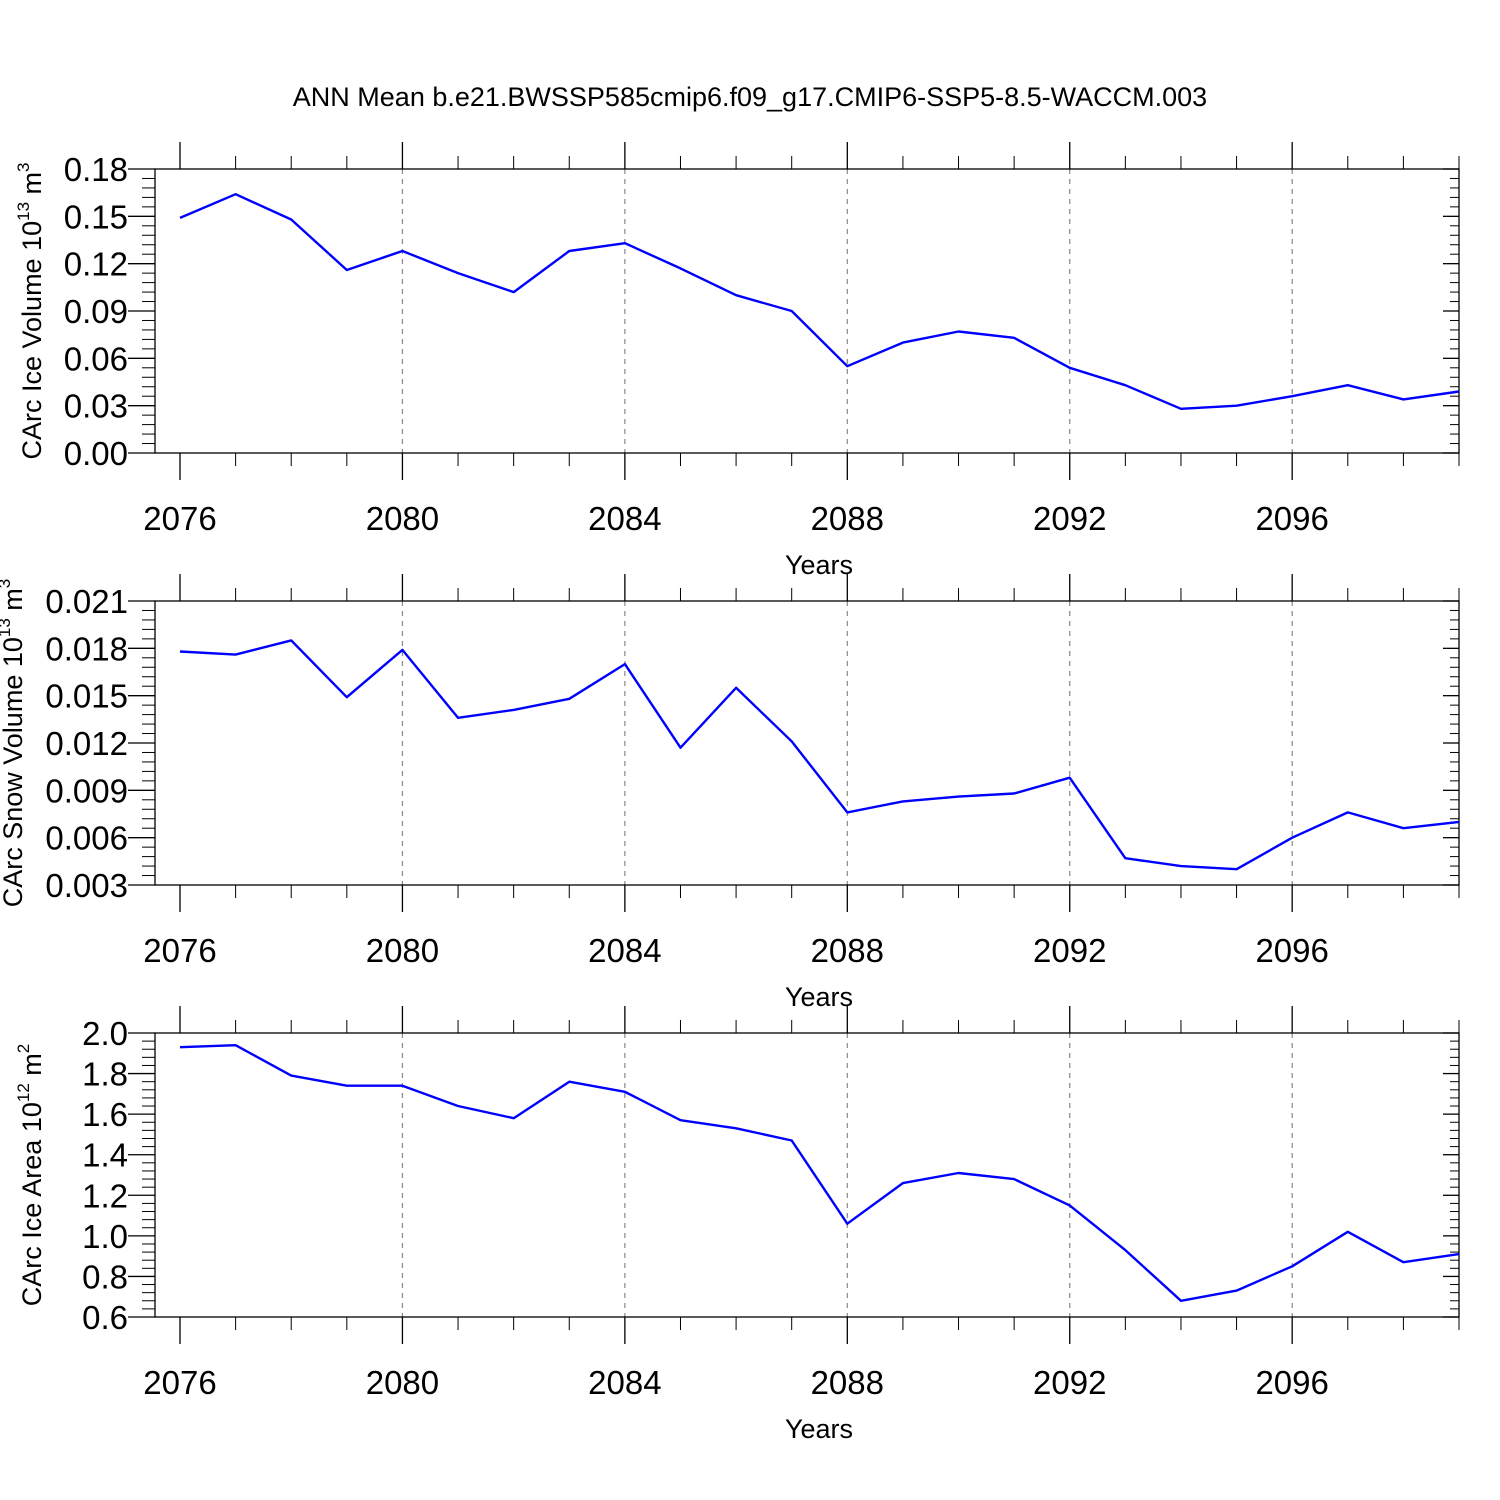 This screenshot has height=1500, width=1500. I want to click on y-tick-label: 1.0, so click(105, 1236).